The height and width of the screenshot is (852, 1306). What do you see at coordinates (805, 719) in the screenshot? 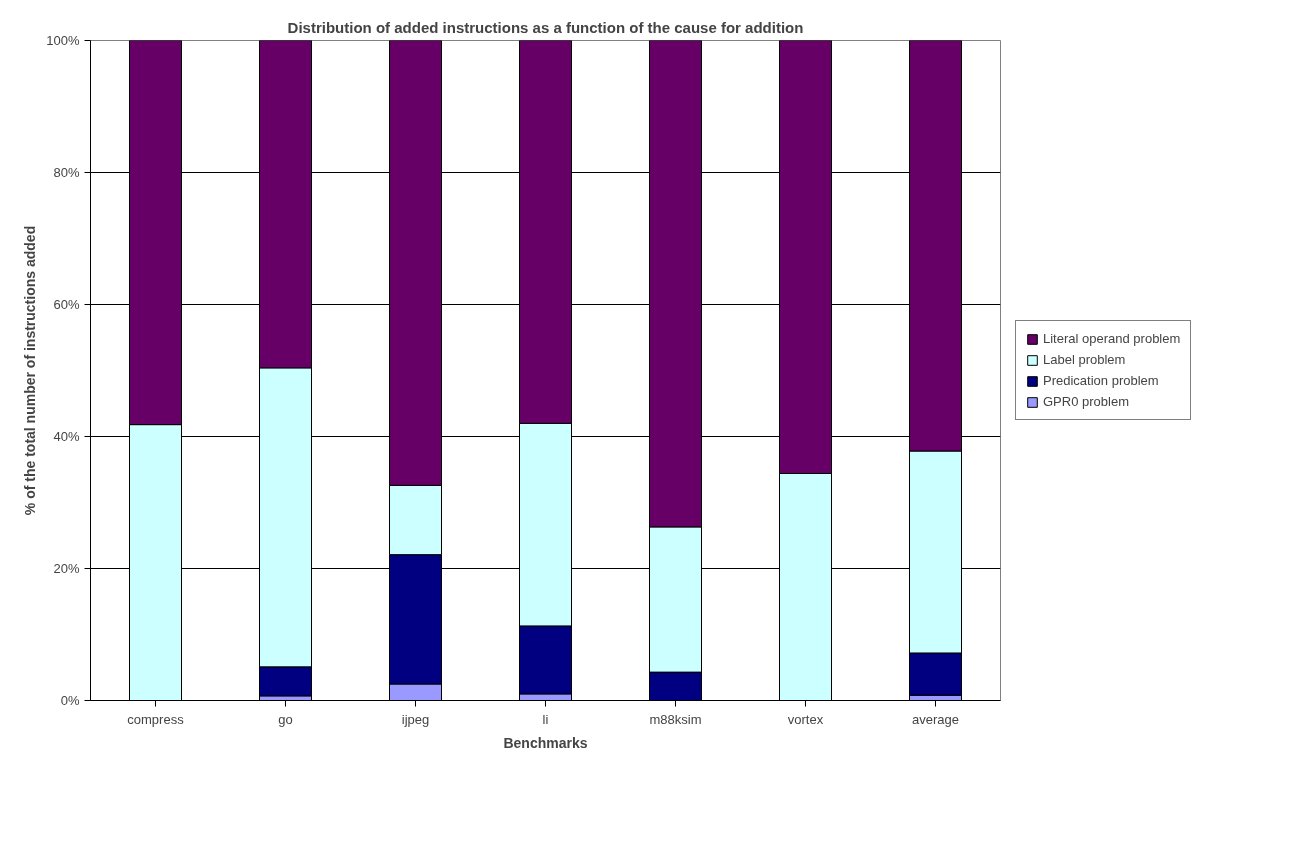
I see `x-tick-label: vortex` at bounding box center [805, 719].